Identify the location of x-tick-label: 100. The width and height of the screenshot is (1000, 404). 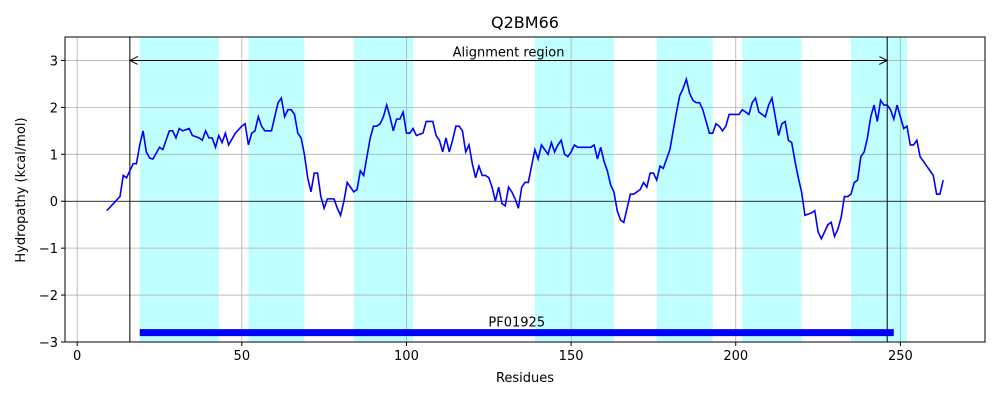
(406, 356).